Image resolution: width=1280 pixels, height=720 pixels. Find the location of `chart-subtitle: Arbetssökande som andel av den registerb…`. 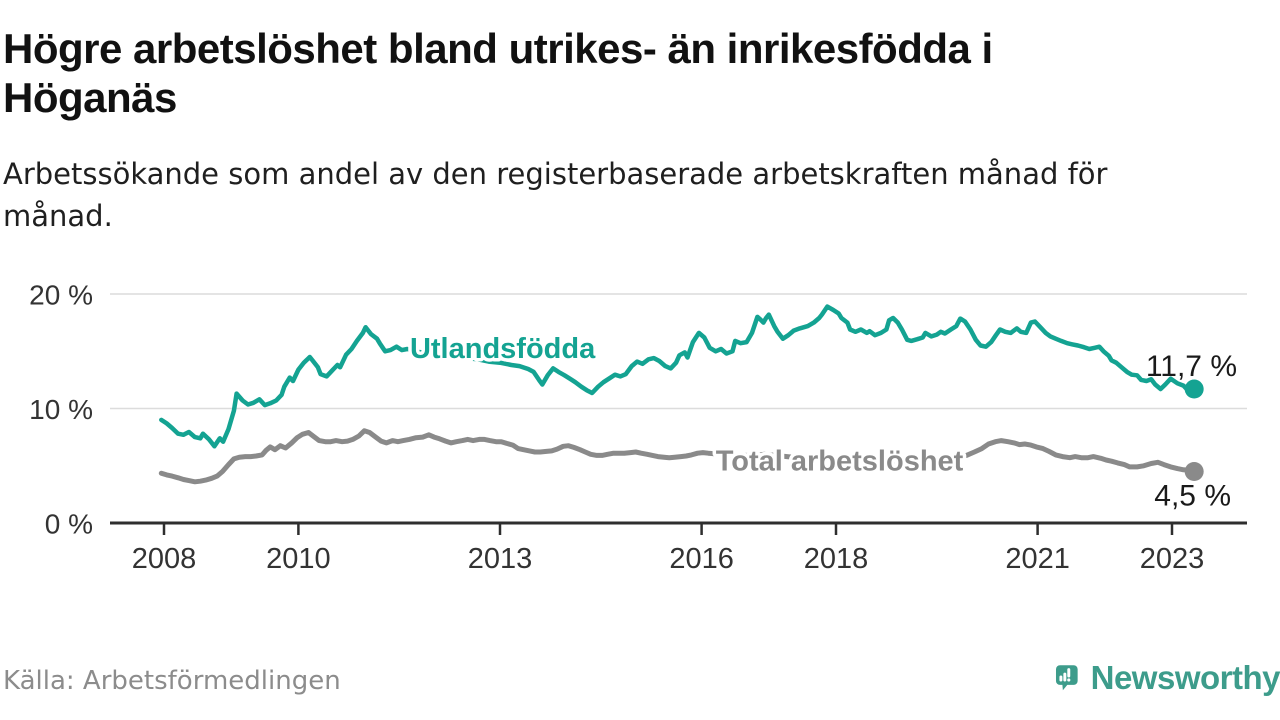

chart-subtitle: Arbetssökande som andel av den registerb… is located at coordinates (638, 195).